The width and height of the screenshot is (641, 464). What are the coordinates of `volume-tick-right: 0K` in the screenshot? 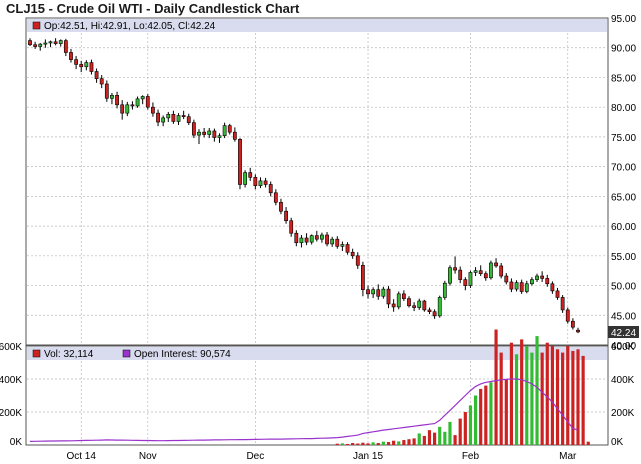 It's located at (617, 442).